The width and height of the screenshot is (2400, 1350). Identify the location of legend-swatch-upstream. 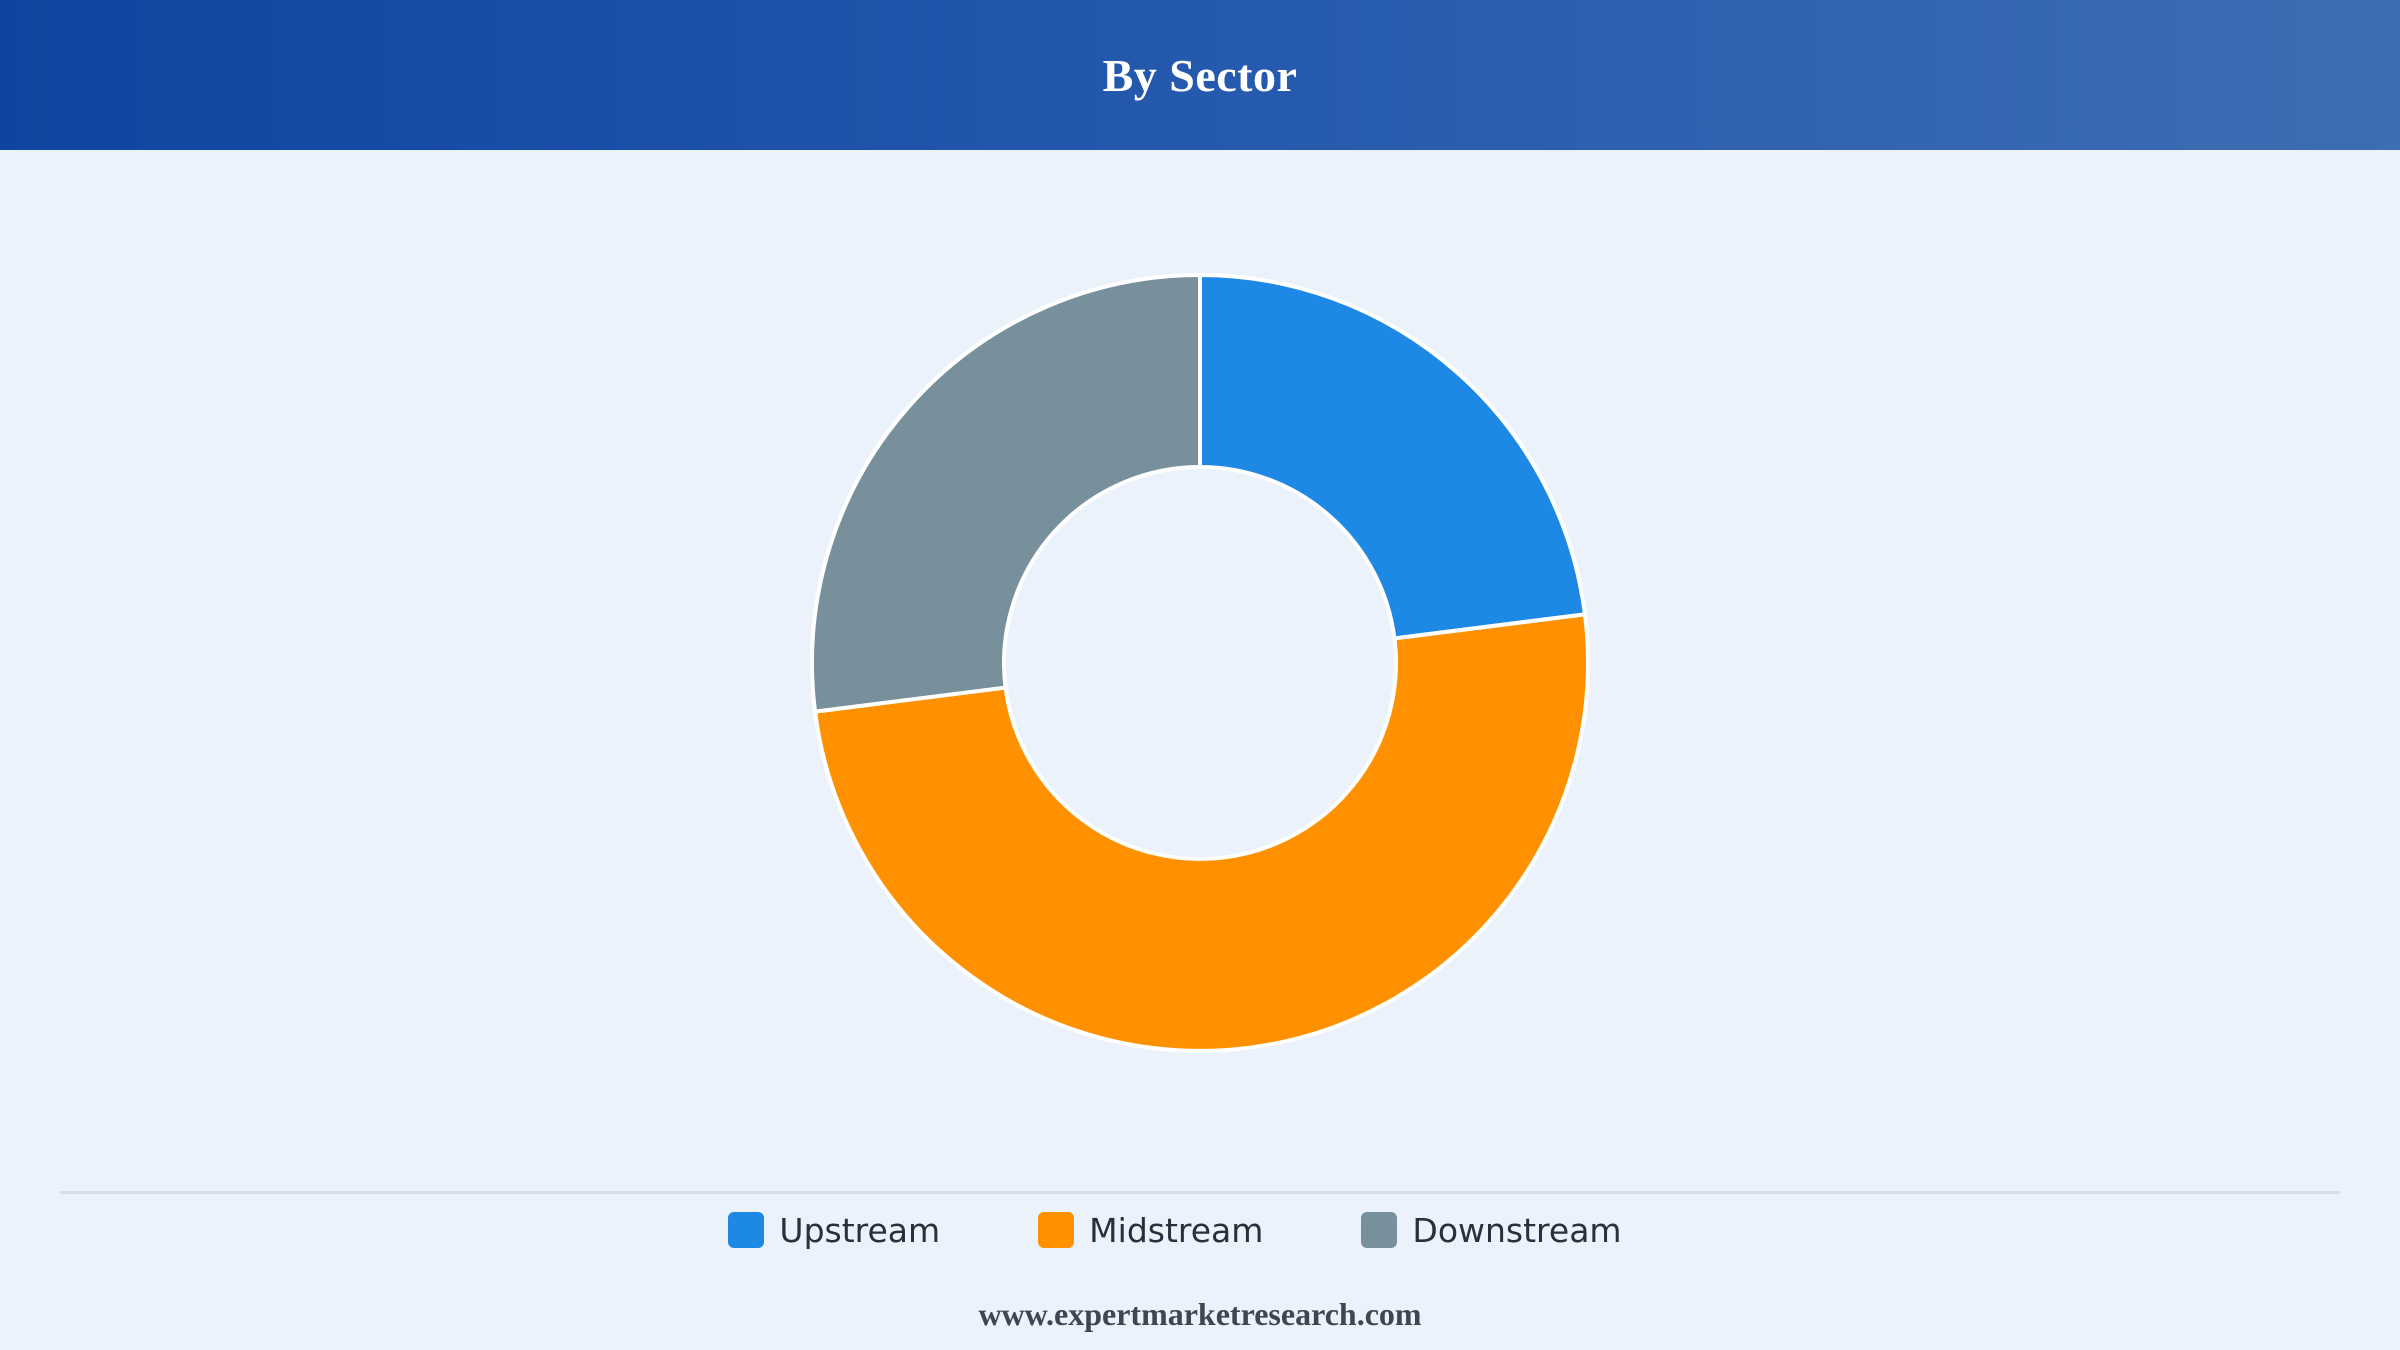
(746, 1230).